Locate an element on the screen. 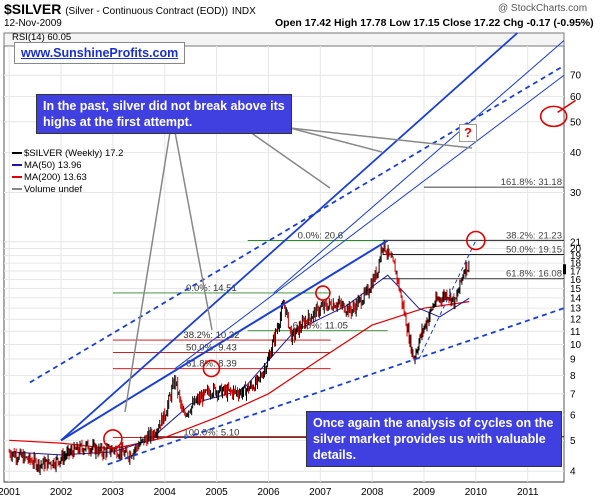 The image size is (602, 502). y-tick-label: 8 is located at coordinates (573, 376).